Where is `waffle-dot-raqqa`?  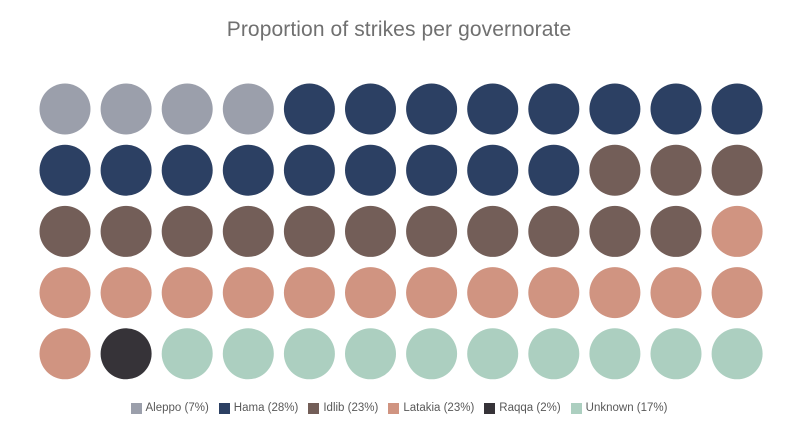
waffle-dot-raqqa is located at coordinates (126, 354).